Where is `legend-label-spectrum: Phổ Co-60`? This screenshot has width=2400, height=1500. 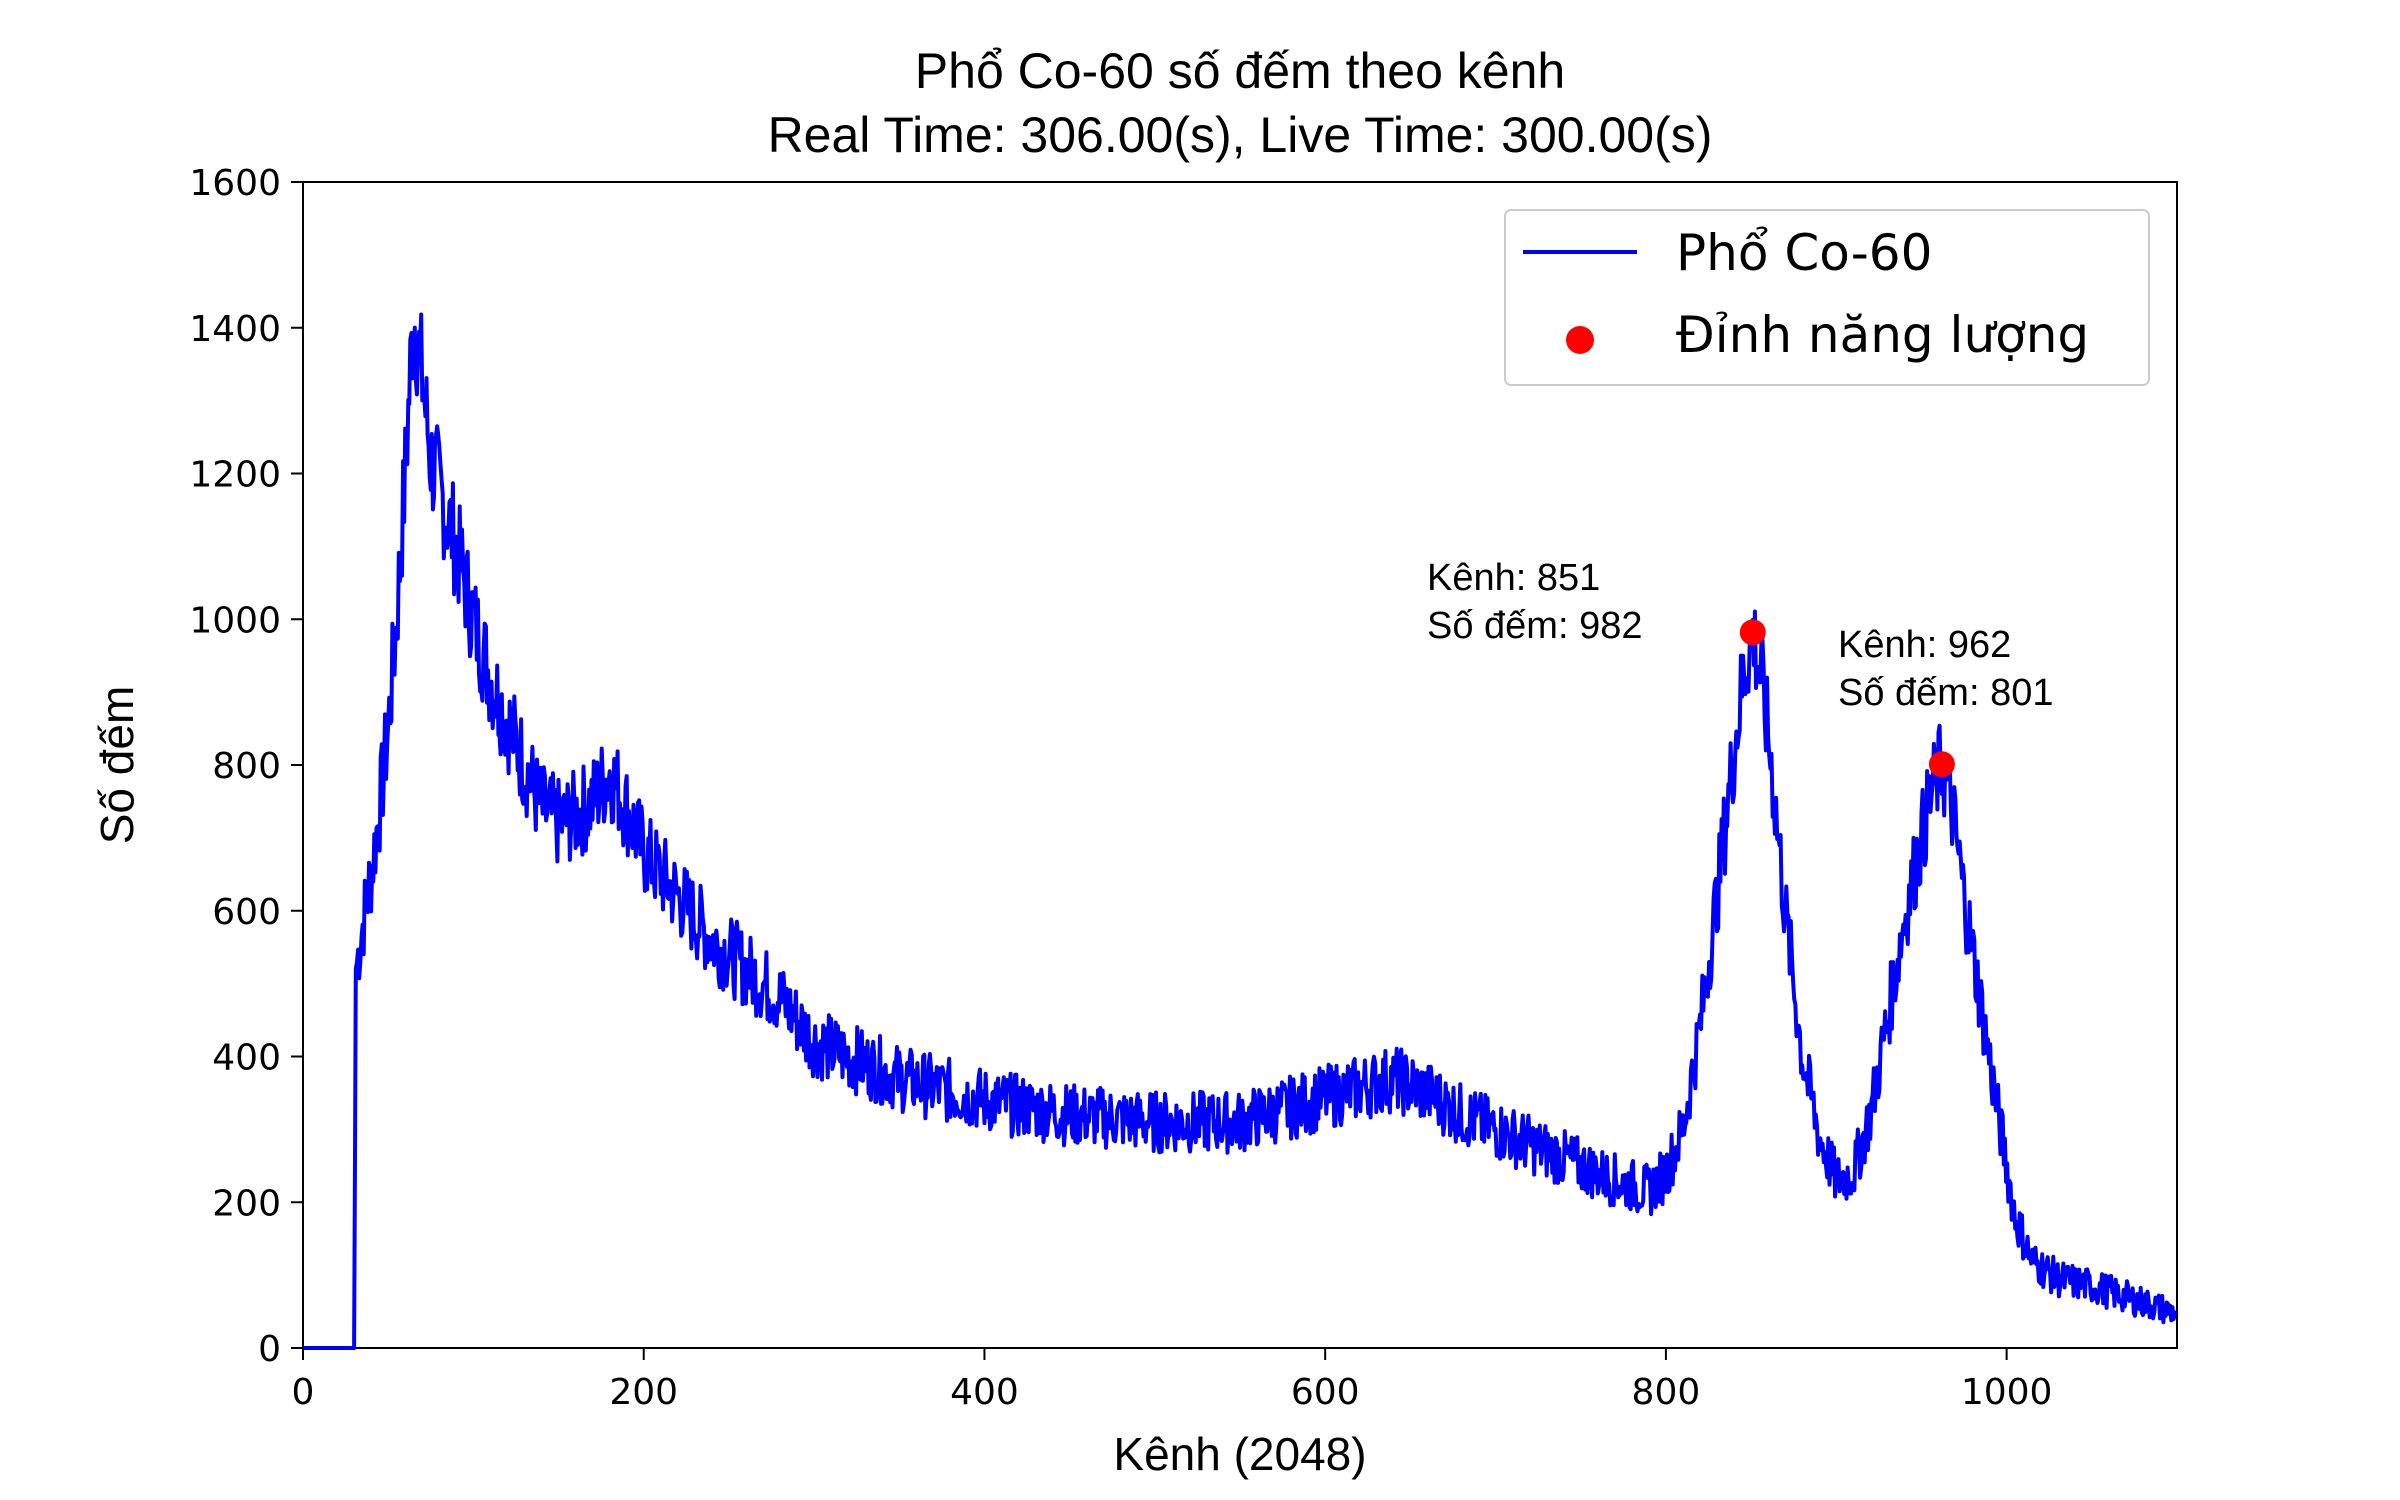
legend-label-spectrum: Phổ Co-60 is located at coordinates (1804, 253).